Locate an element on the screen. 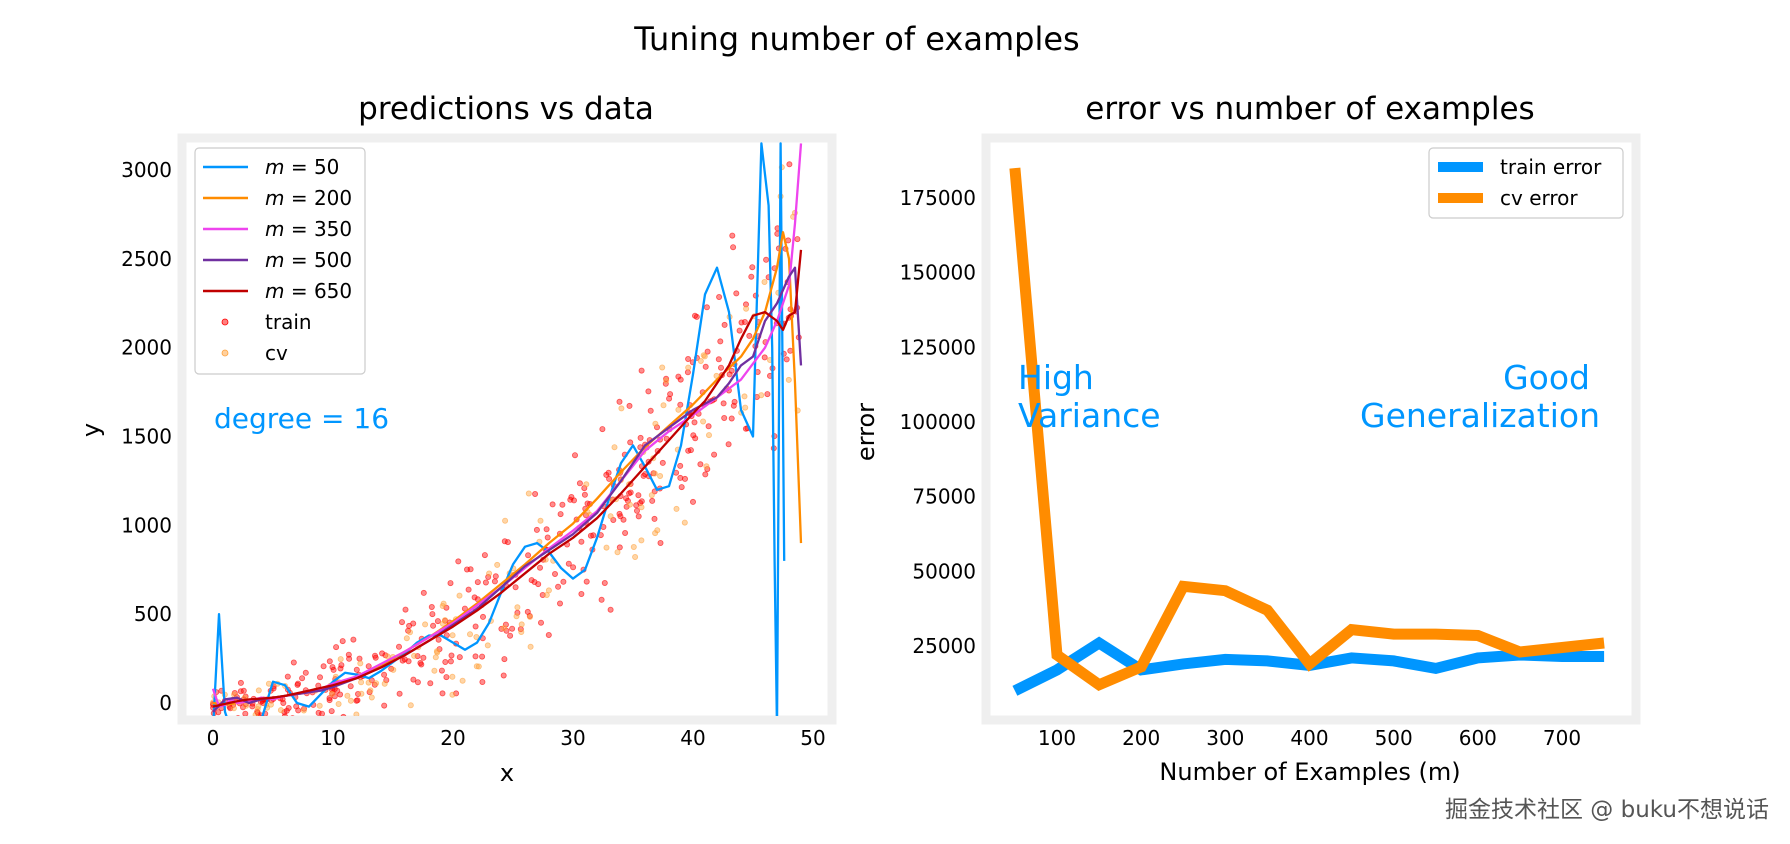 This screenshot has height=844, width=1790. legend-label-train-error: train error is located at coordinates (1551, 167).